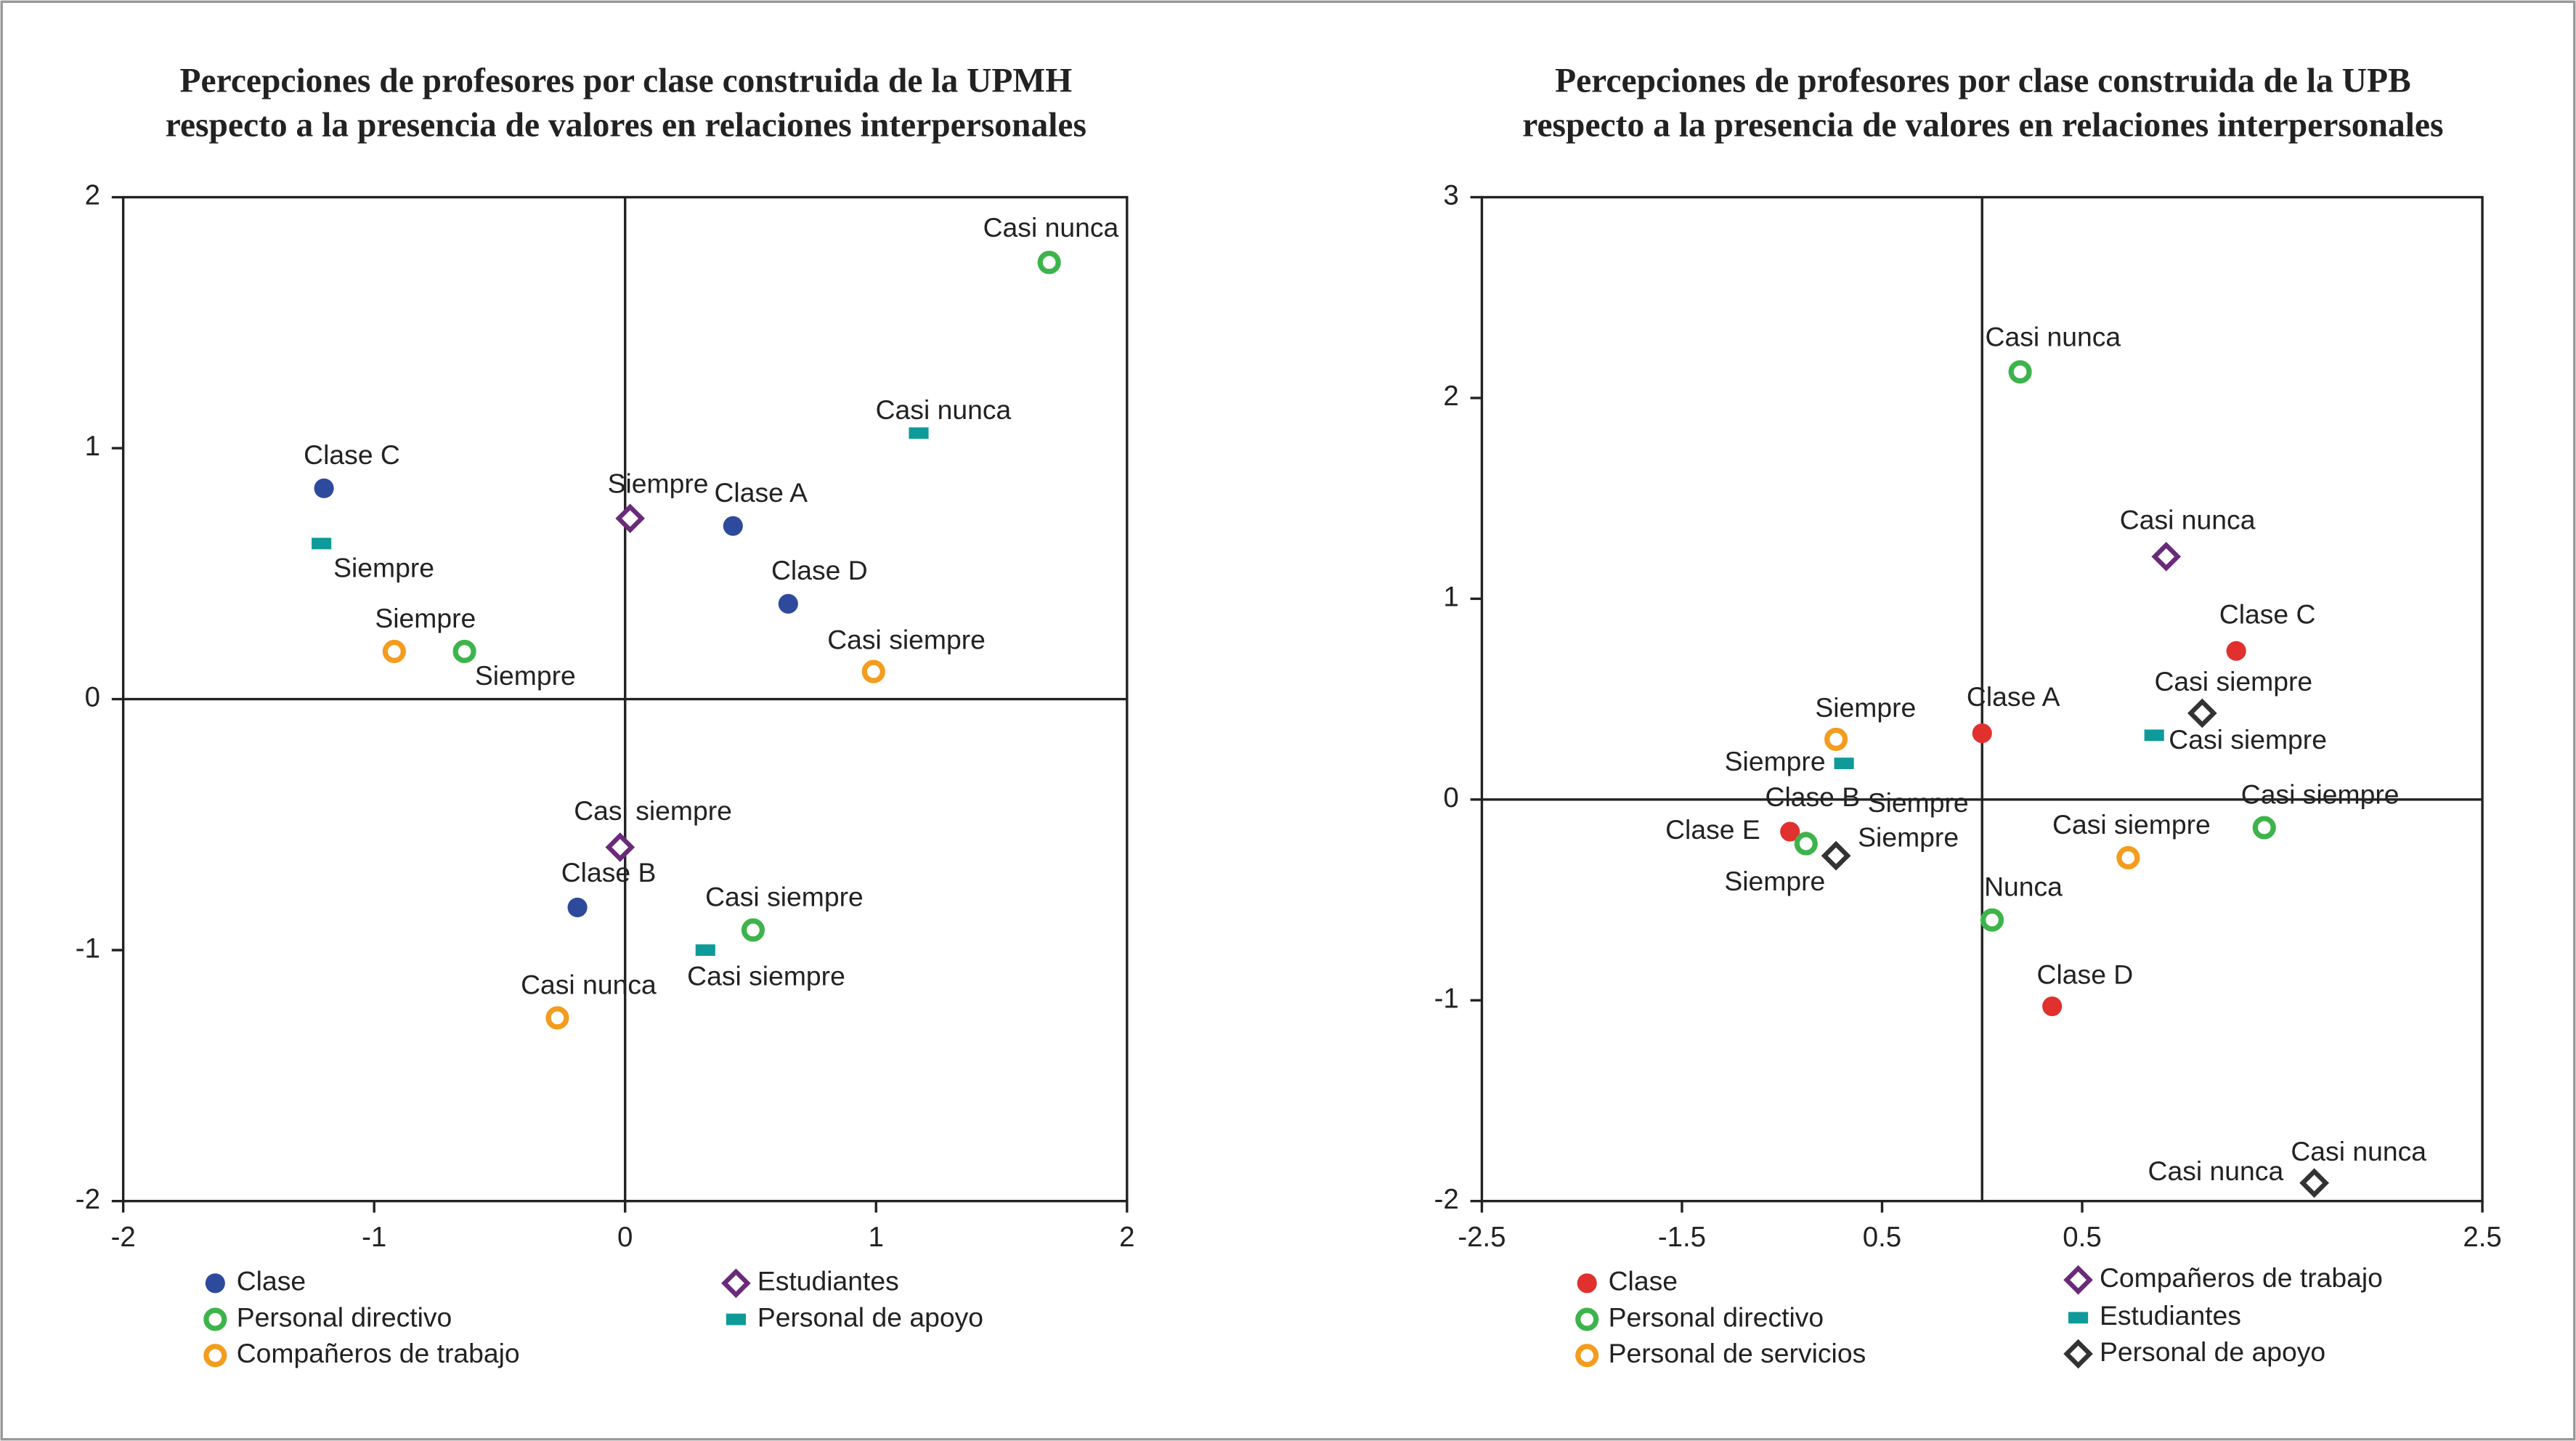  Describe the element at coordinates (123, 1237) in the screenshot. I see `x-tick-label: -2` at that location.